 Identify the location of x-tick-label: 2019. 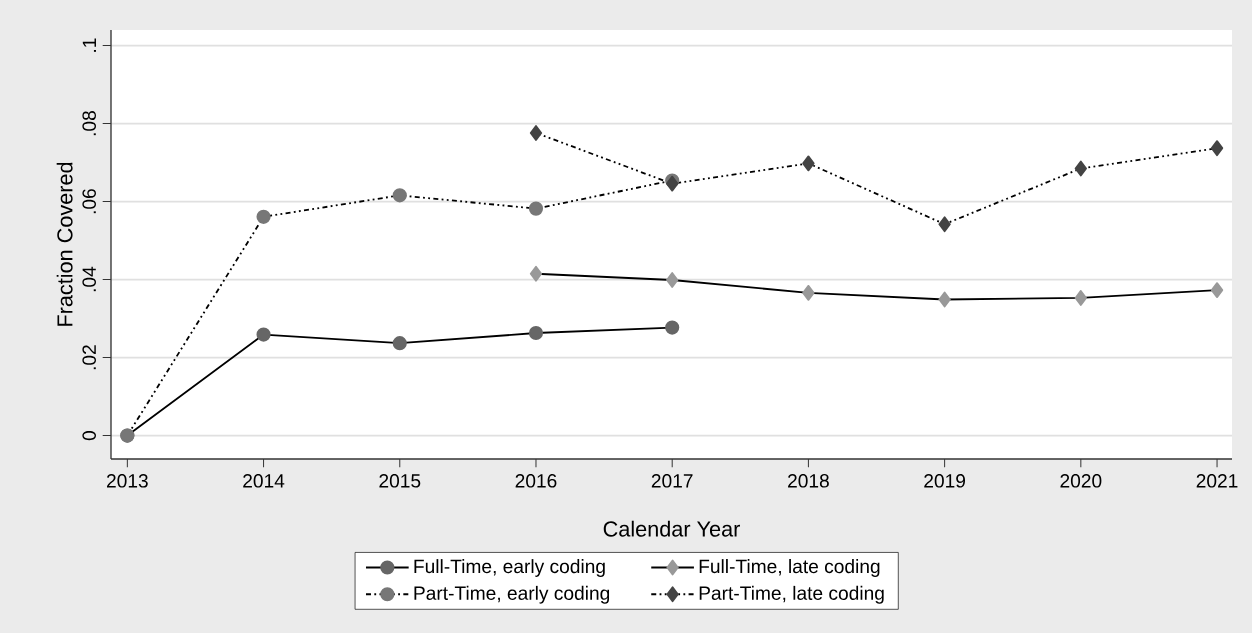
(945, 481).